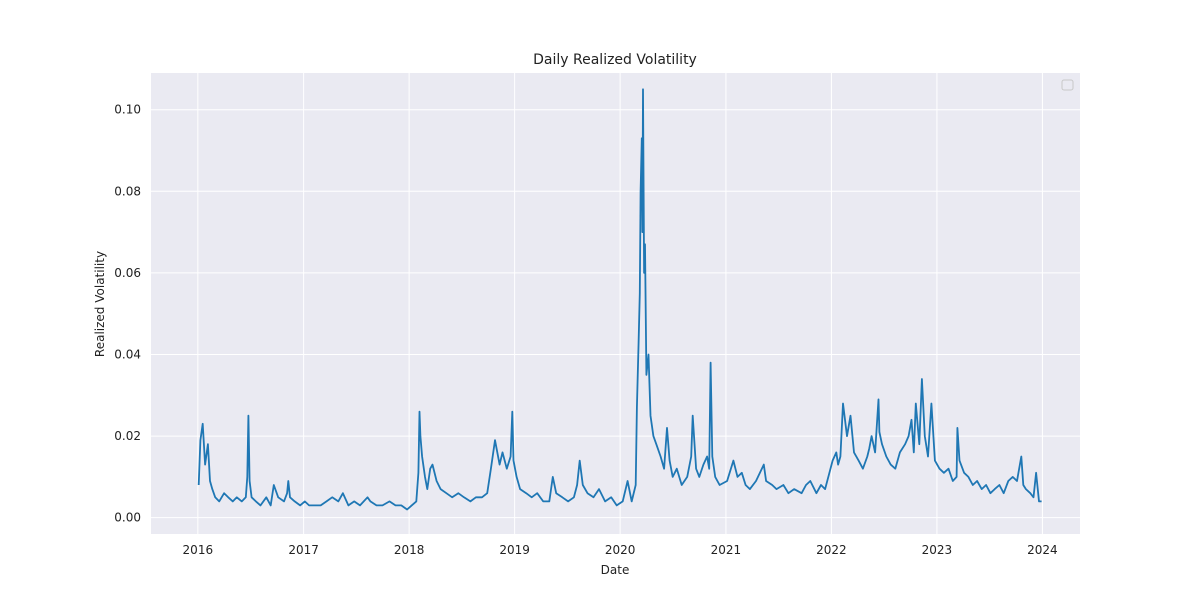 This screenshot has height=600, width=1200. Describe the element at coordinates (127, 354) in the screenshot. I see `y-tick-label: 0.04` at that location.